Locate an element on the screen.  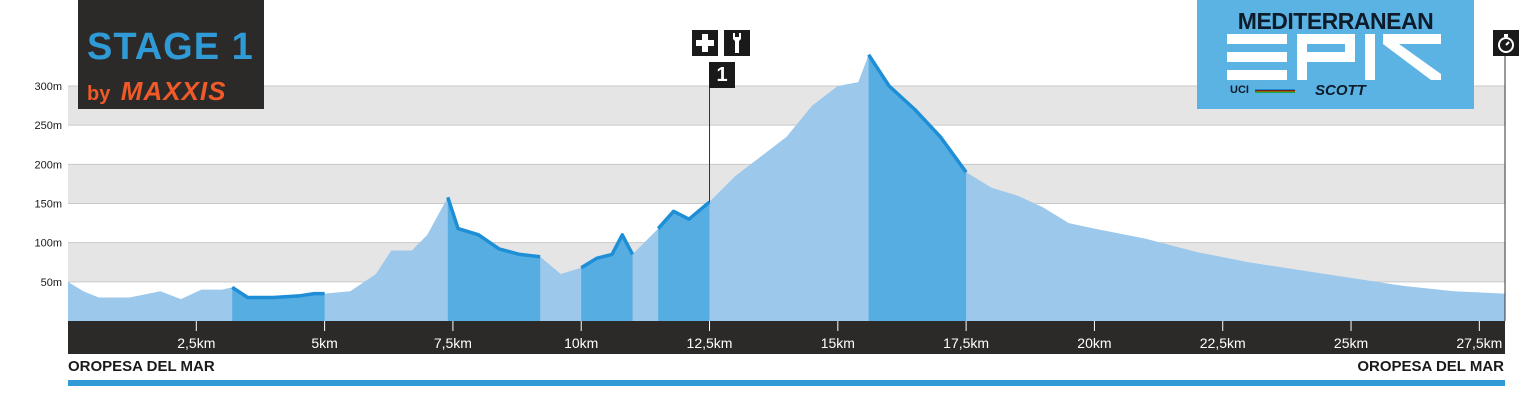
first-aid-plus-icon is located at coordinates (705, 43).